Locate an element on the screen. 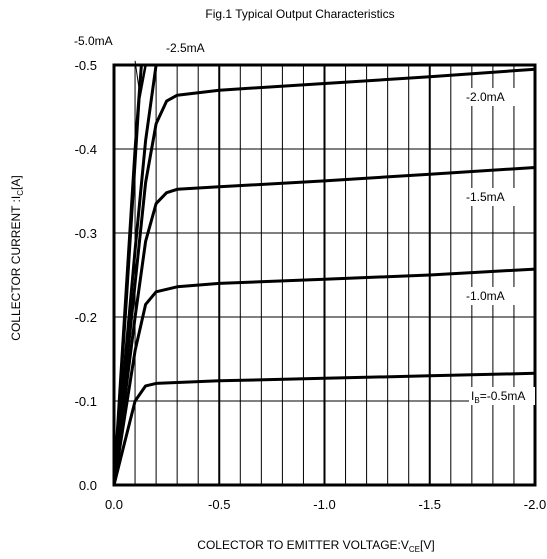 The width and height of the screenshot is (547, 559). y-tick-label: -0.5 is located at coordinates (86, 65).